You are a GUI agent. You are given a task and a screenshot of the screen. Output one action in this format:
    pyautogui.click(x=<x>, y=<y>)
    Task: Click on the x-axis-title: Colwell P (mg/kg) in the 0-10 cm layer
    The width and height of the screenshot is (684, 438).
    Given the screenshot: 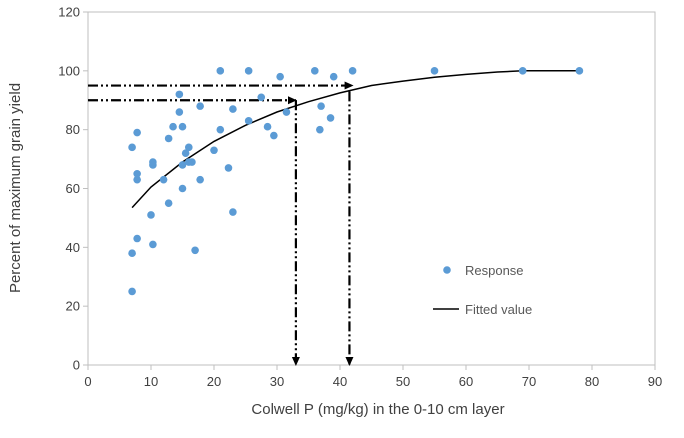 What is the action you would take?
    pyautogui.click(x=377, y=409)
    